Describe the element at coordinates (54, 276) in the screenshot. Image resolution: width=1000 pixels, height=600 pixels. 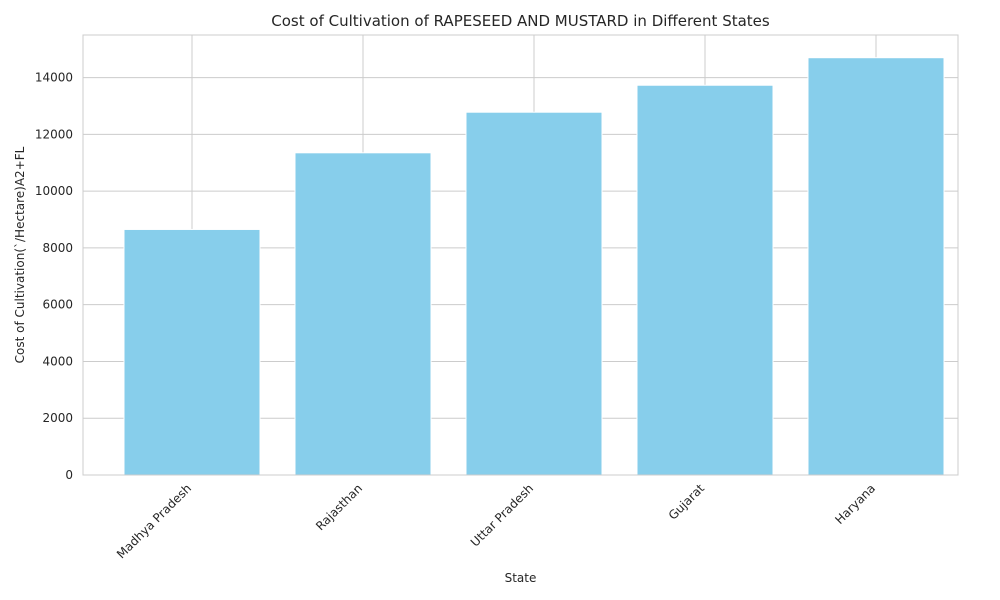
I see `y-tick-labels: 0 2000 4000 6000 8000 10000 12000 14000` at that location.